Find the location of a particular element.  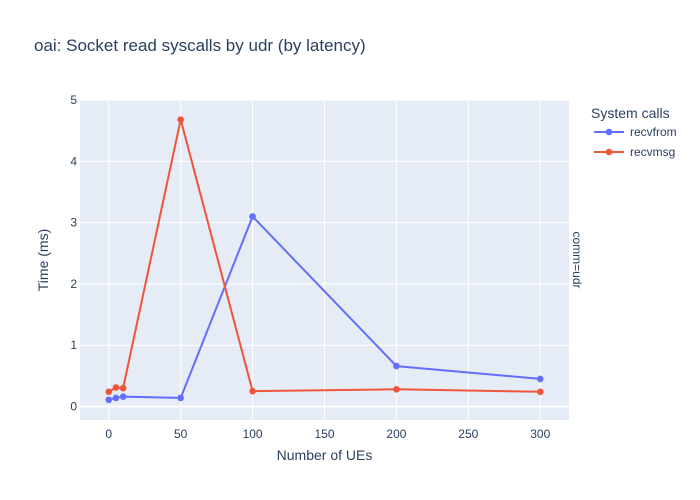

x-tick-label: 200 is located at coordinates (396, 434).